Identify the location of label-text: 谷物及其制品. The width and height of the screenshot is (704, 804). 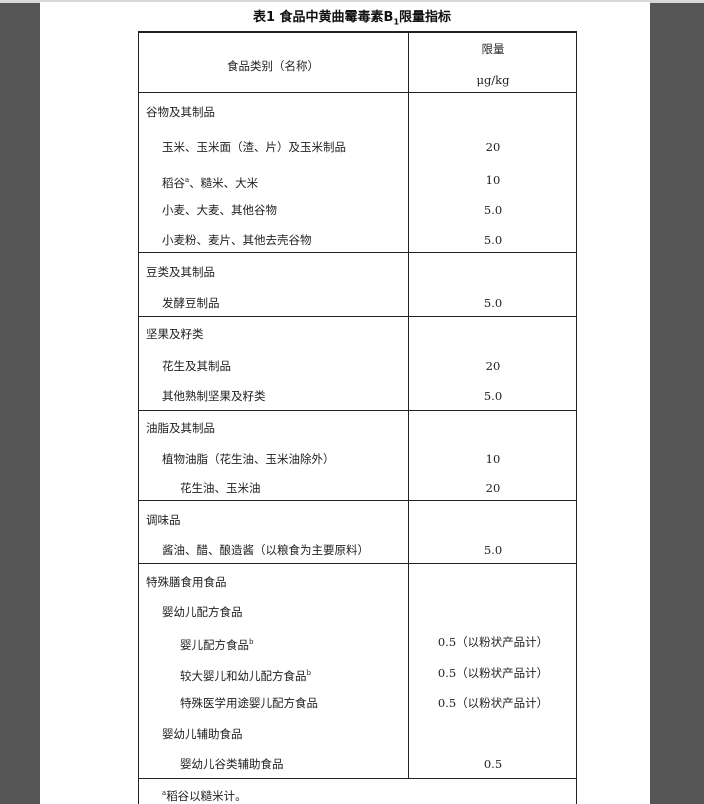
(180, 112).